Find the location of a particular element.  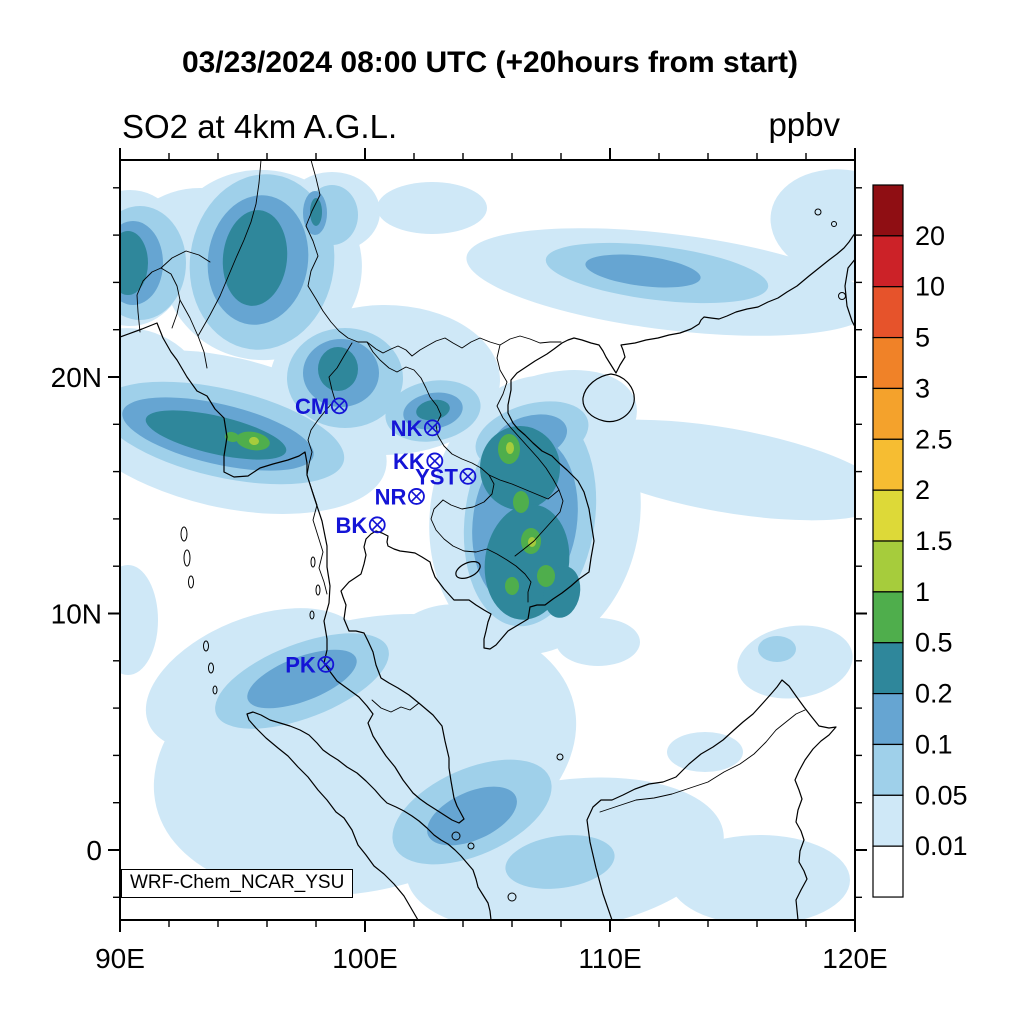

colorbar-label: 0.05 is located at coordinates (941, 795).